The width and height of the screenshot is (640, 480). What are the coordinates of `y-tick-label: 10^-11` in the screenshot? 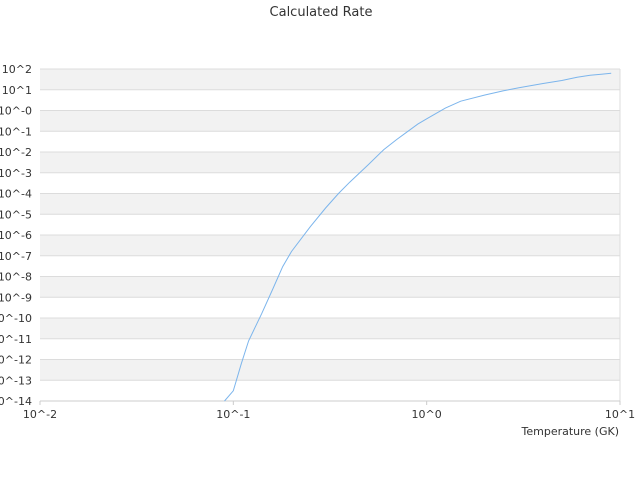 It's located at (16, 339).